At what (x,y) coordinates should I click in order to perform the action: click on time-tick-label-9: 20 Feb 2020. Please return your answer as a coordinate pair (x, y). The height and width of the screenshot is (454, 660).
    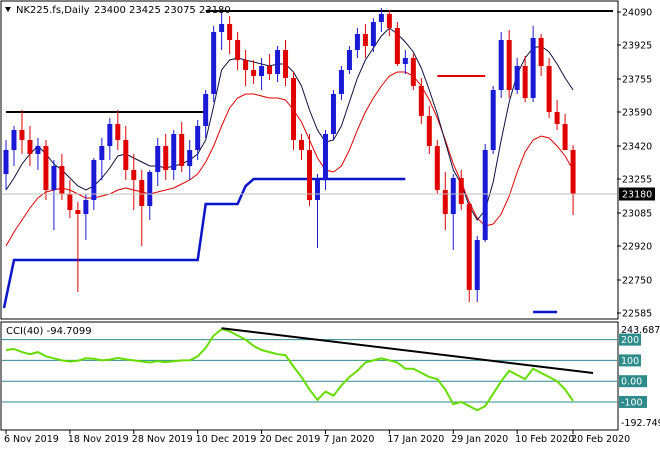
    Looking at the image, I should click on (600, 439).